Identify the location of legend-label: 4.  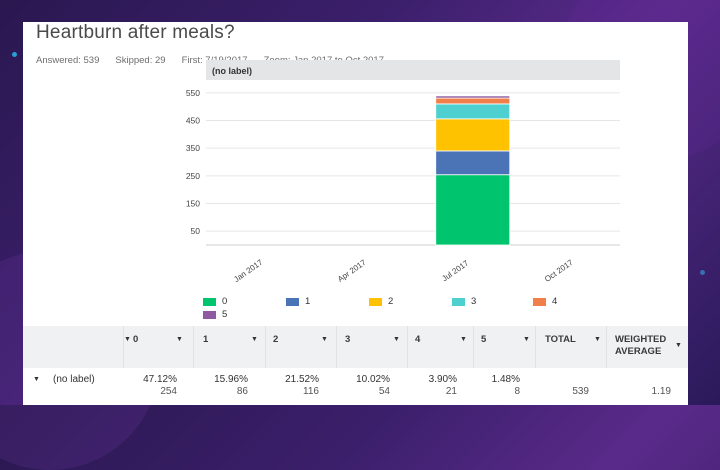
(555, 301).